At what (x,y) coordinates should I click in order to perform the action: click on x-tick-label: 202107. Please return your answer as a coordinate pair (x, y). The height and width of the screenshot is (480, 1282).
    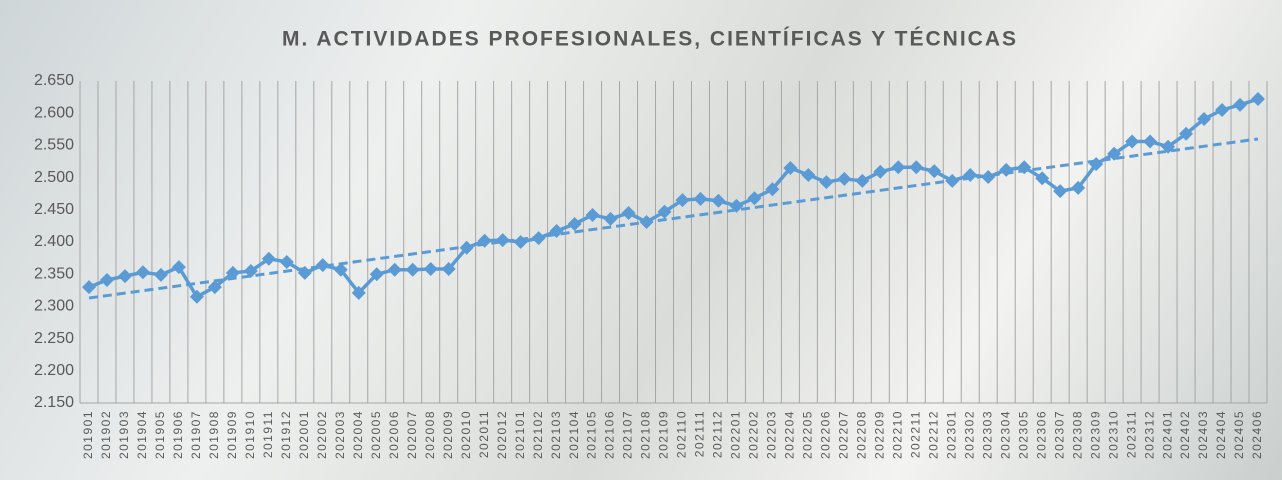
    Looking at the image, I should click on (628, 434).